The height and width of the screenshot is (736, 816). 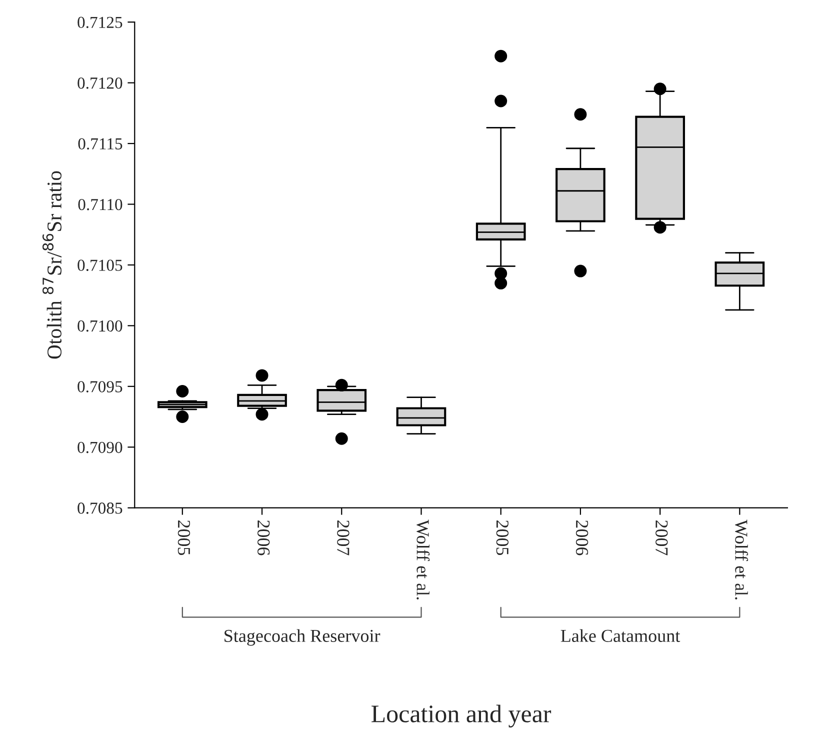 I want to click on y-tick-label: 0.7085, so click(x=100, y=508).